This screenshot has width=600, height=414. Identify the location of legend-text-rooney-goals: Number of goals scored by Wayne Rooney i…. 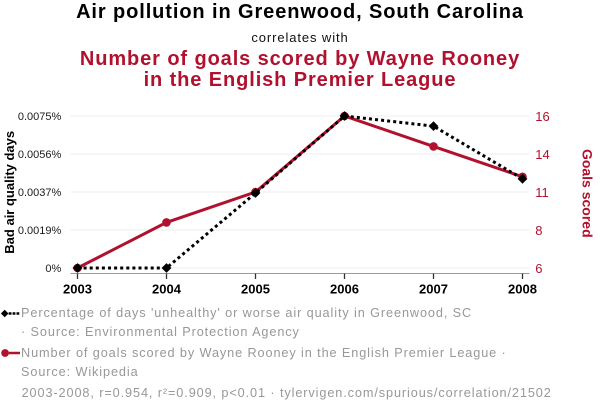
(310, 363).